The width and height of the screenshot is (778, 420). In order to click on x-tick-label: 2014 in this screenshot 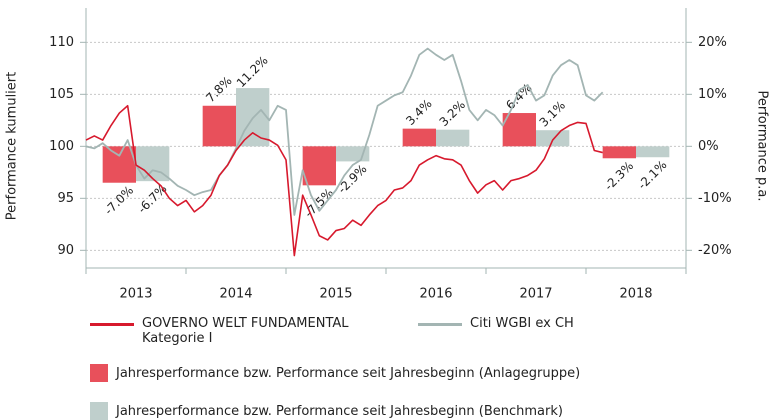, I will do `click(235, 294)`.